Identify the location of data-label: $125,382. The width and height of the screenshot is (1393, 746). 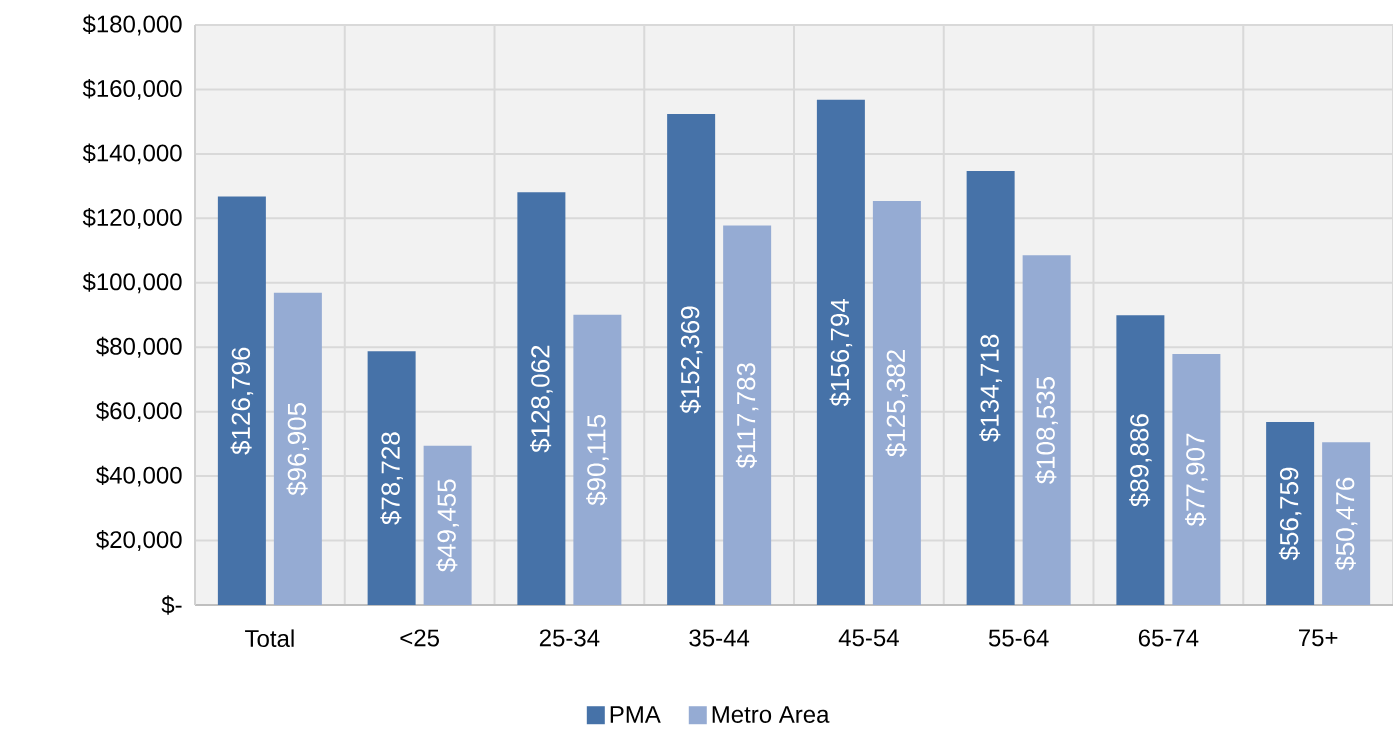
(897, 403).